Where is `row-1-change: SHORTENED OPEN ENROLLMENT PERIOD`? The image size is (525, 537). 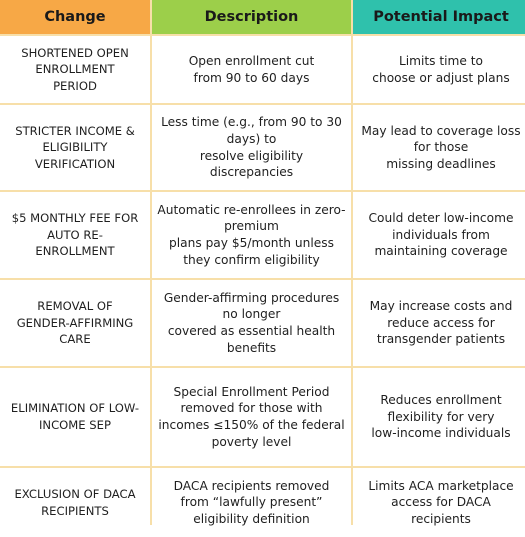 row-1-change: SHORTENED OPEN ENROLLMENT PERIOD is located at coordinates (75, 69).